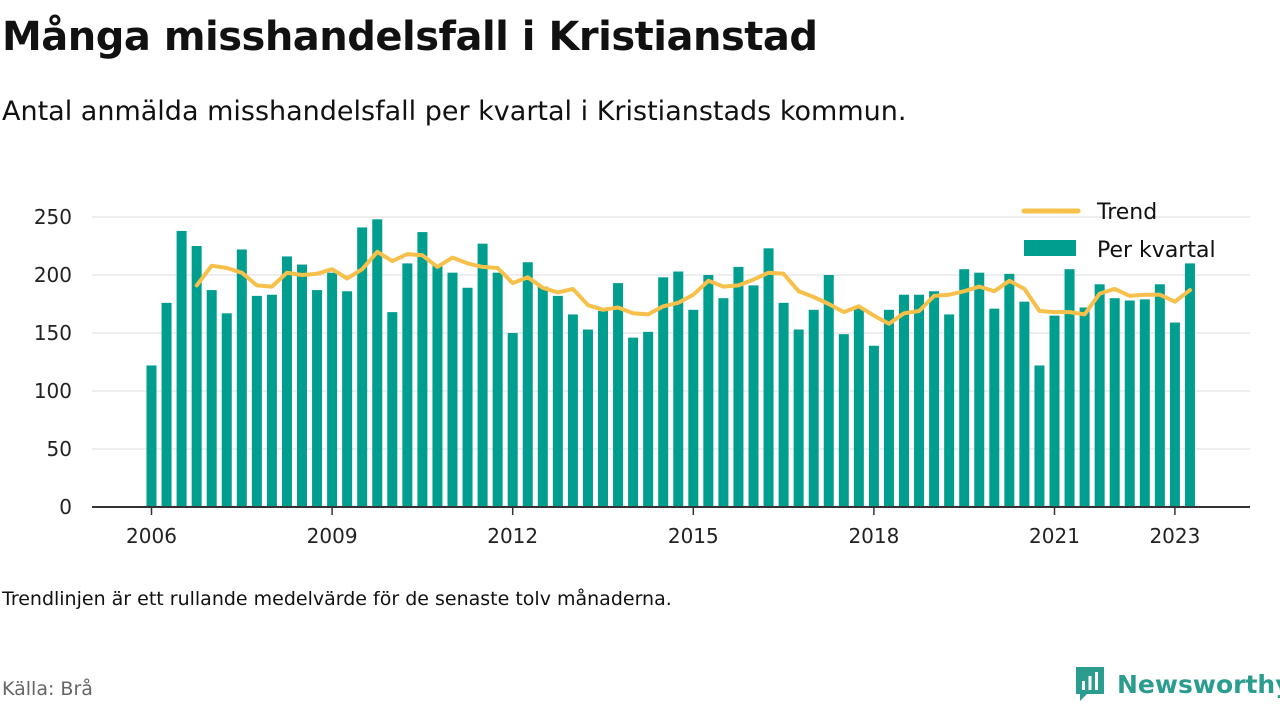 This screenshot has width=1280, height=720. Describe the element at coordinates (873, 536) in the screenshot. I see `x-tick-label: 2018` at that location.